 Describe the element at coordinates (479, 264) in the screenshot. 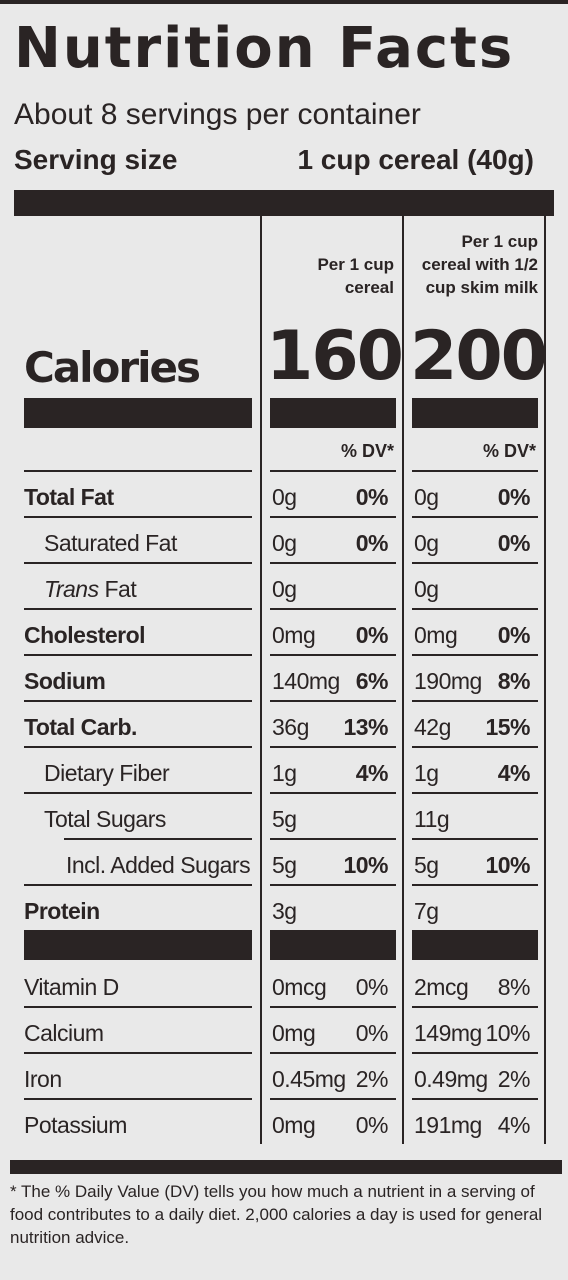

I see `column-header-with-milk: Per 1 cup cereal with 1/2 cup skim milk` at that location.